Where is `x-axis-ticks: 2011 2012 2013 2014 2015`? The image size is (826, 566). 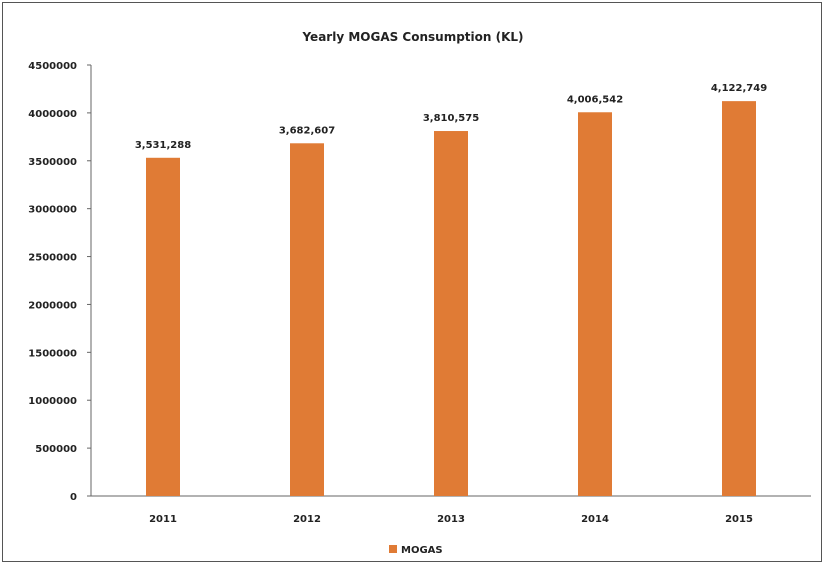
x-axis-ticks: 2011 2012 2013 2014 2015 is located at coordinates (451, 519).